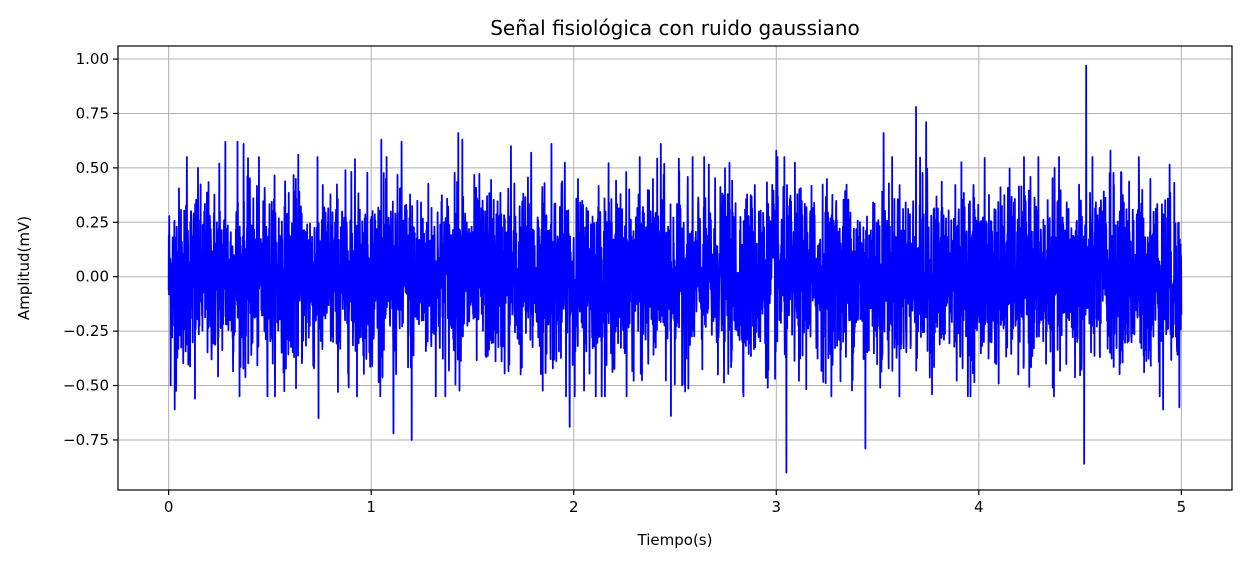 This screenshot has width=1247, height=564. Describe the element at coordinates (169, 507) in the screenshot. I see `x-tick-label: 0` at that location.